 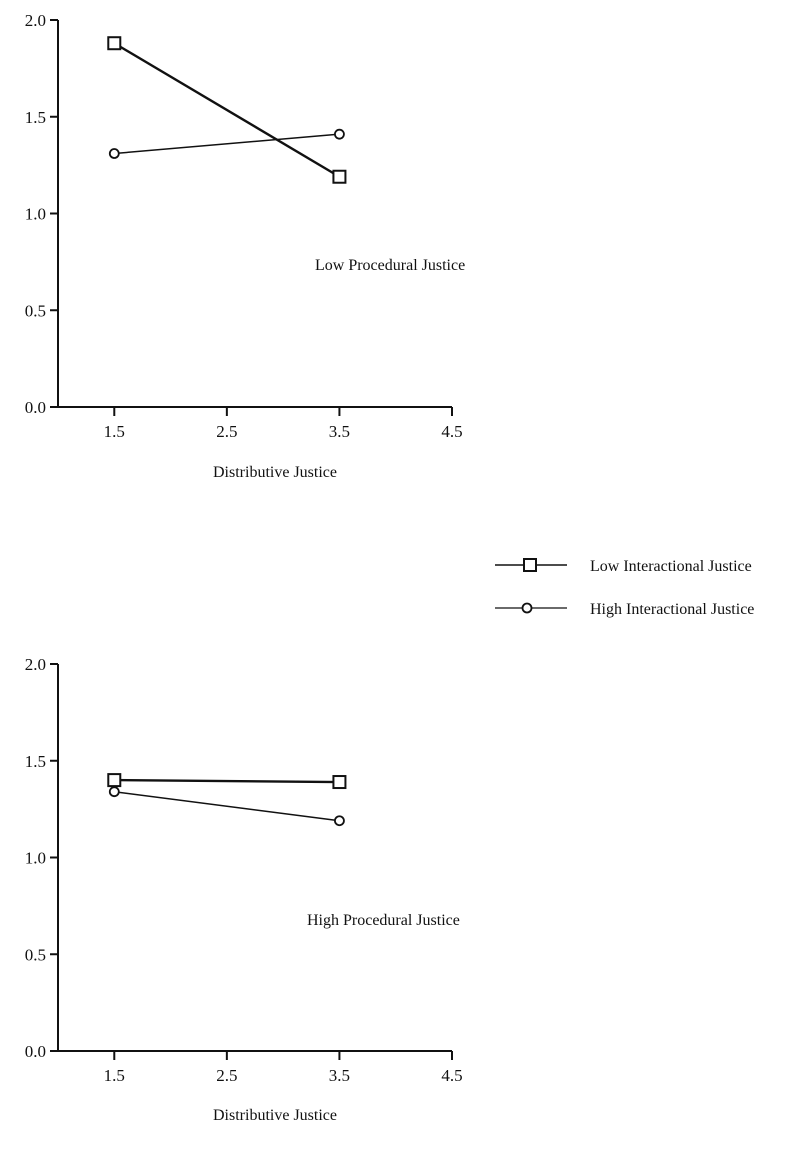 I want to click on panel-annotation: High Procedural Justice, so click(x=383, y=920).